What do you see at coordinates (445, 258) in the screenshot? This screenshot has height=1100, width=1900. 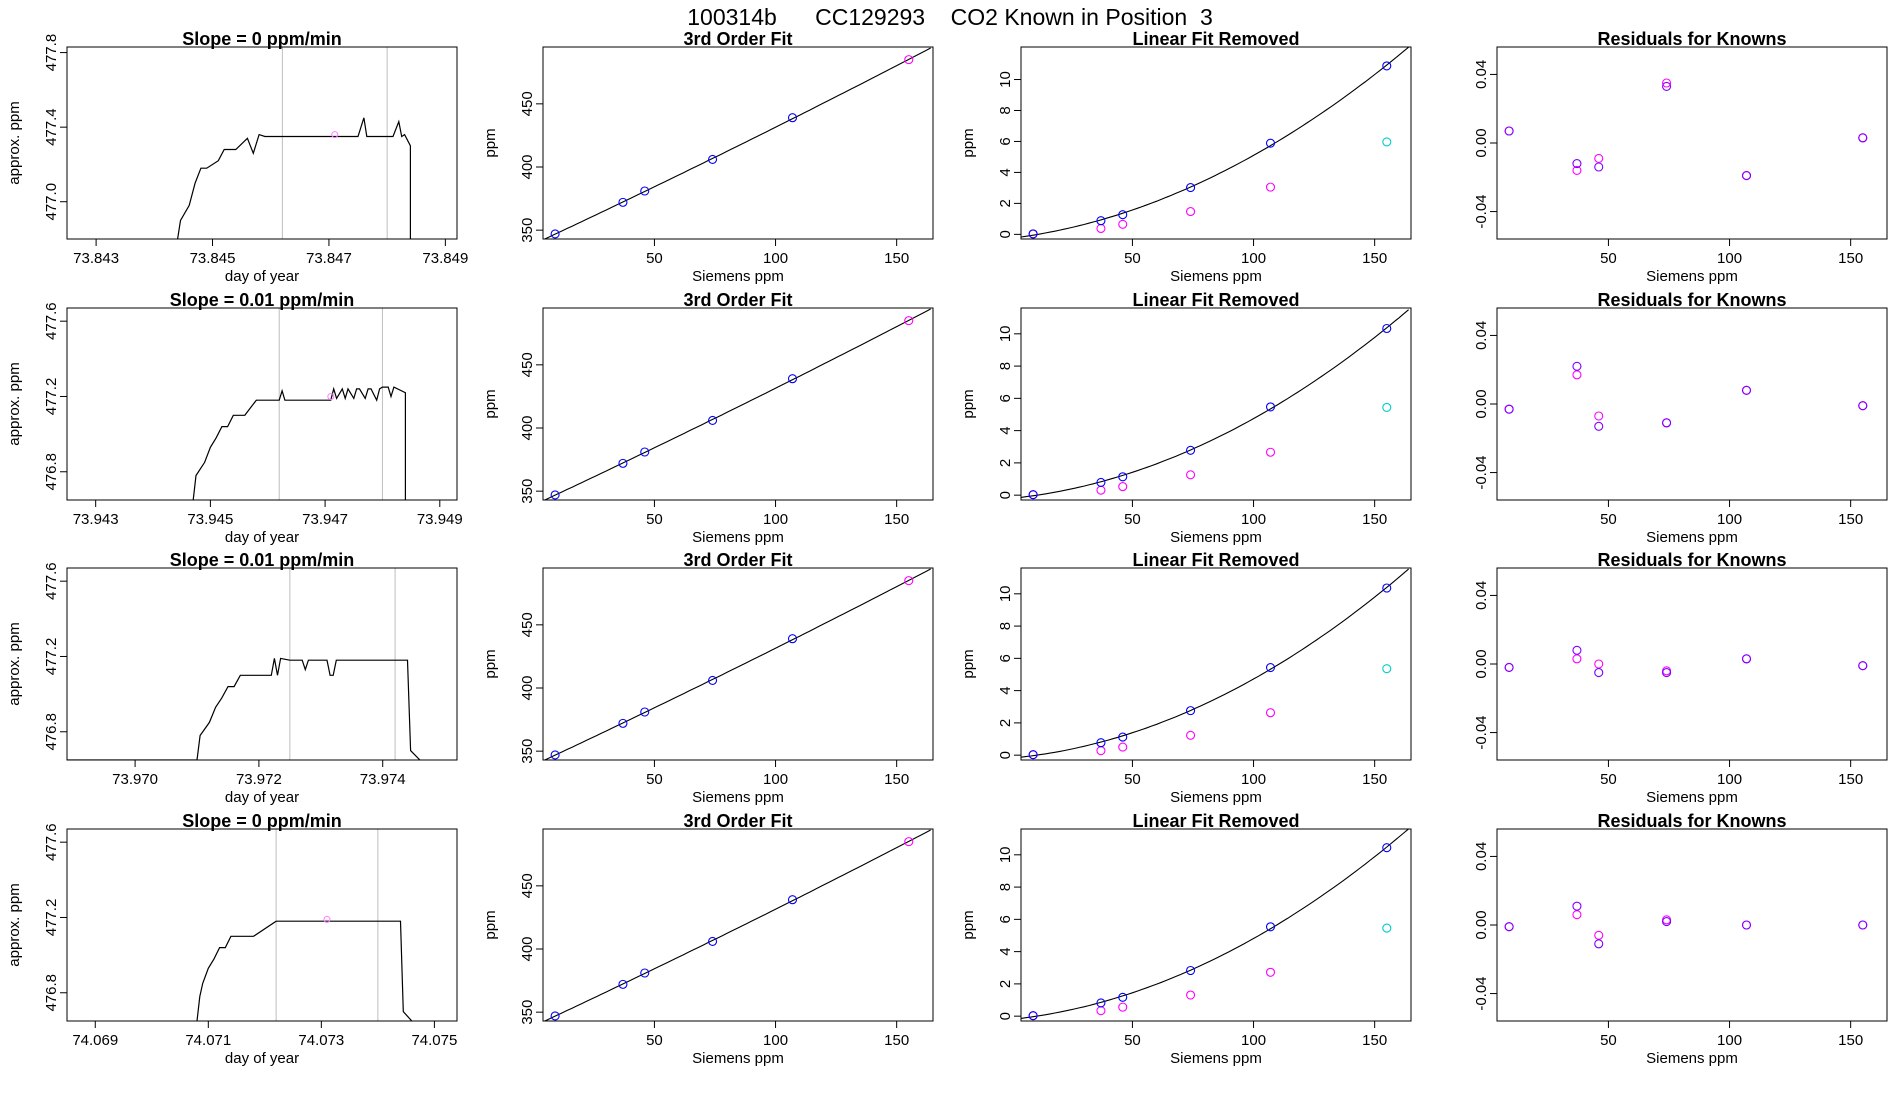 I see `x-tick-label: 73.849` at bounding box center [445, 258].